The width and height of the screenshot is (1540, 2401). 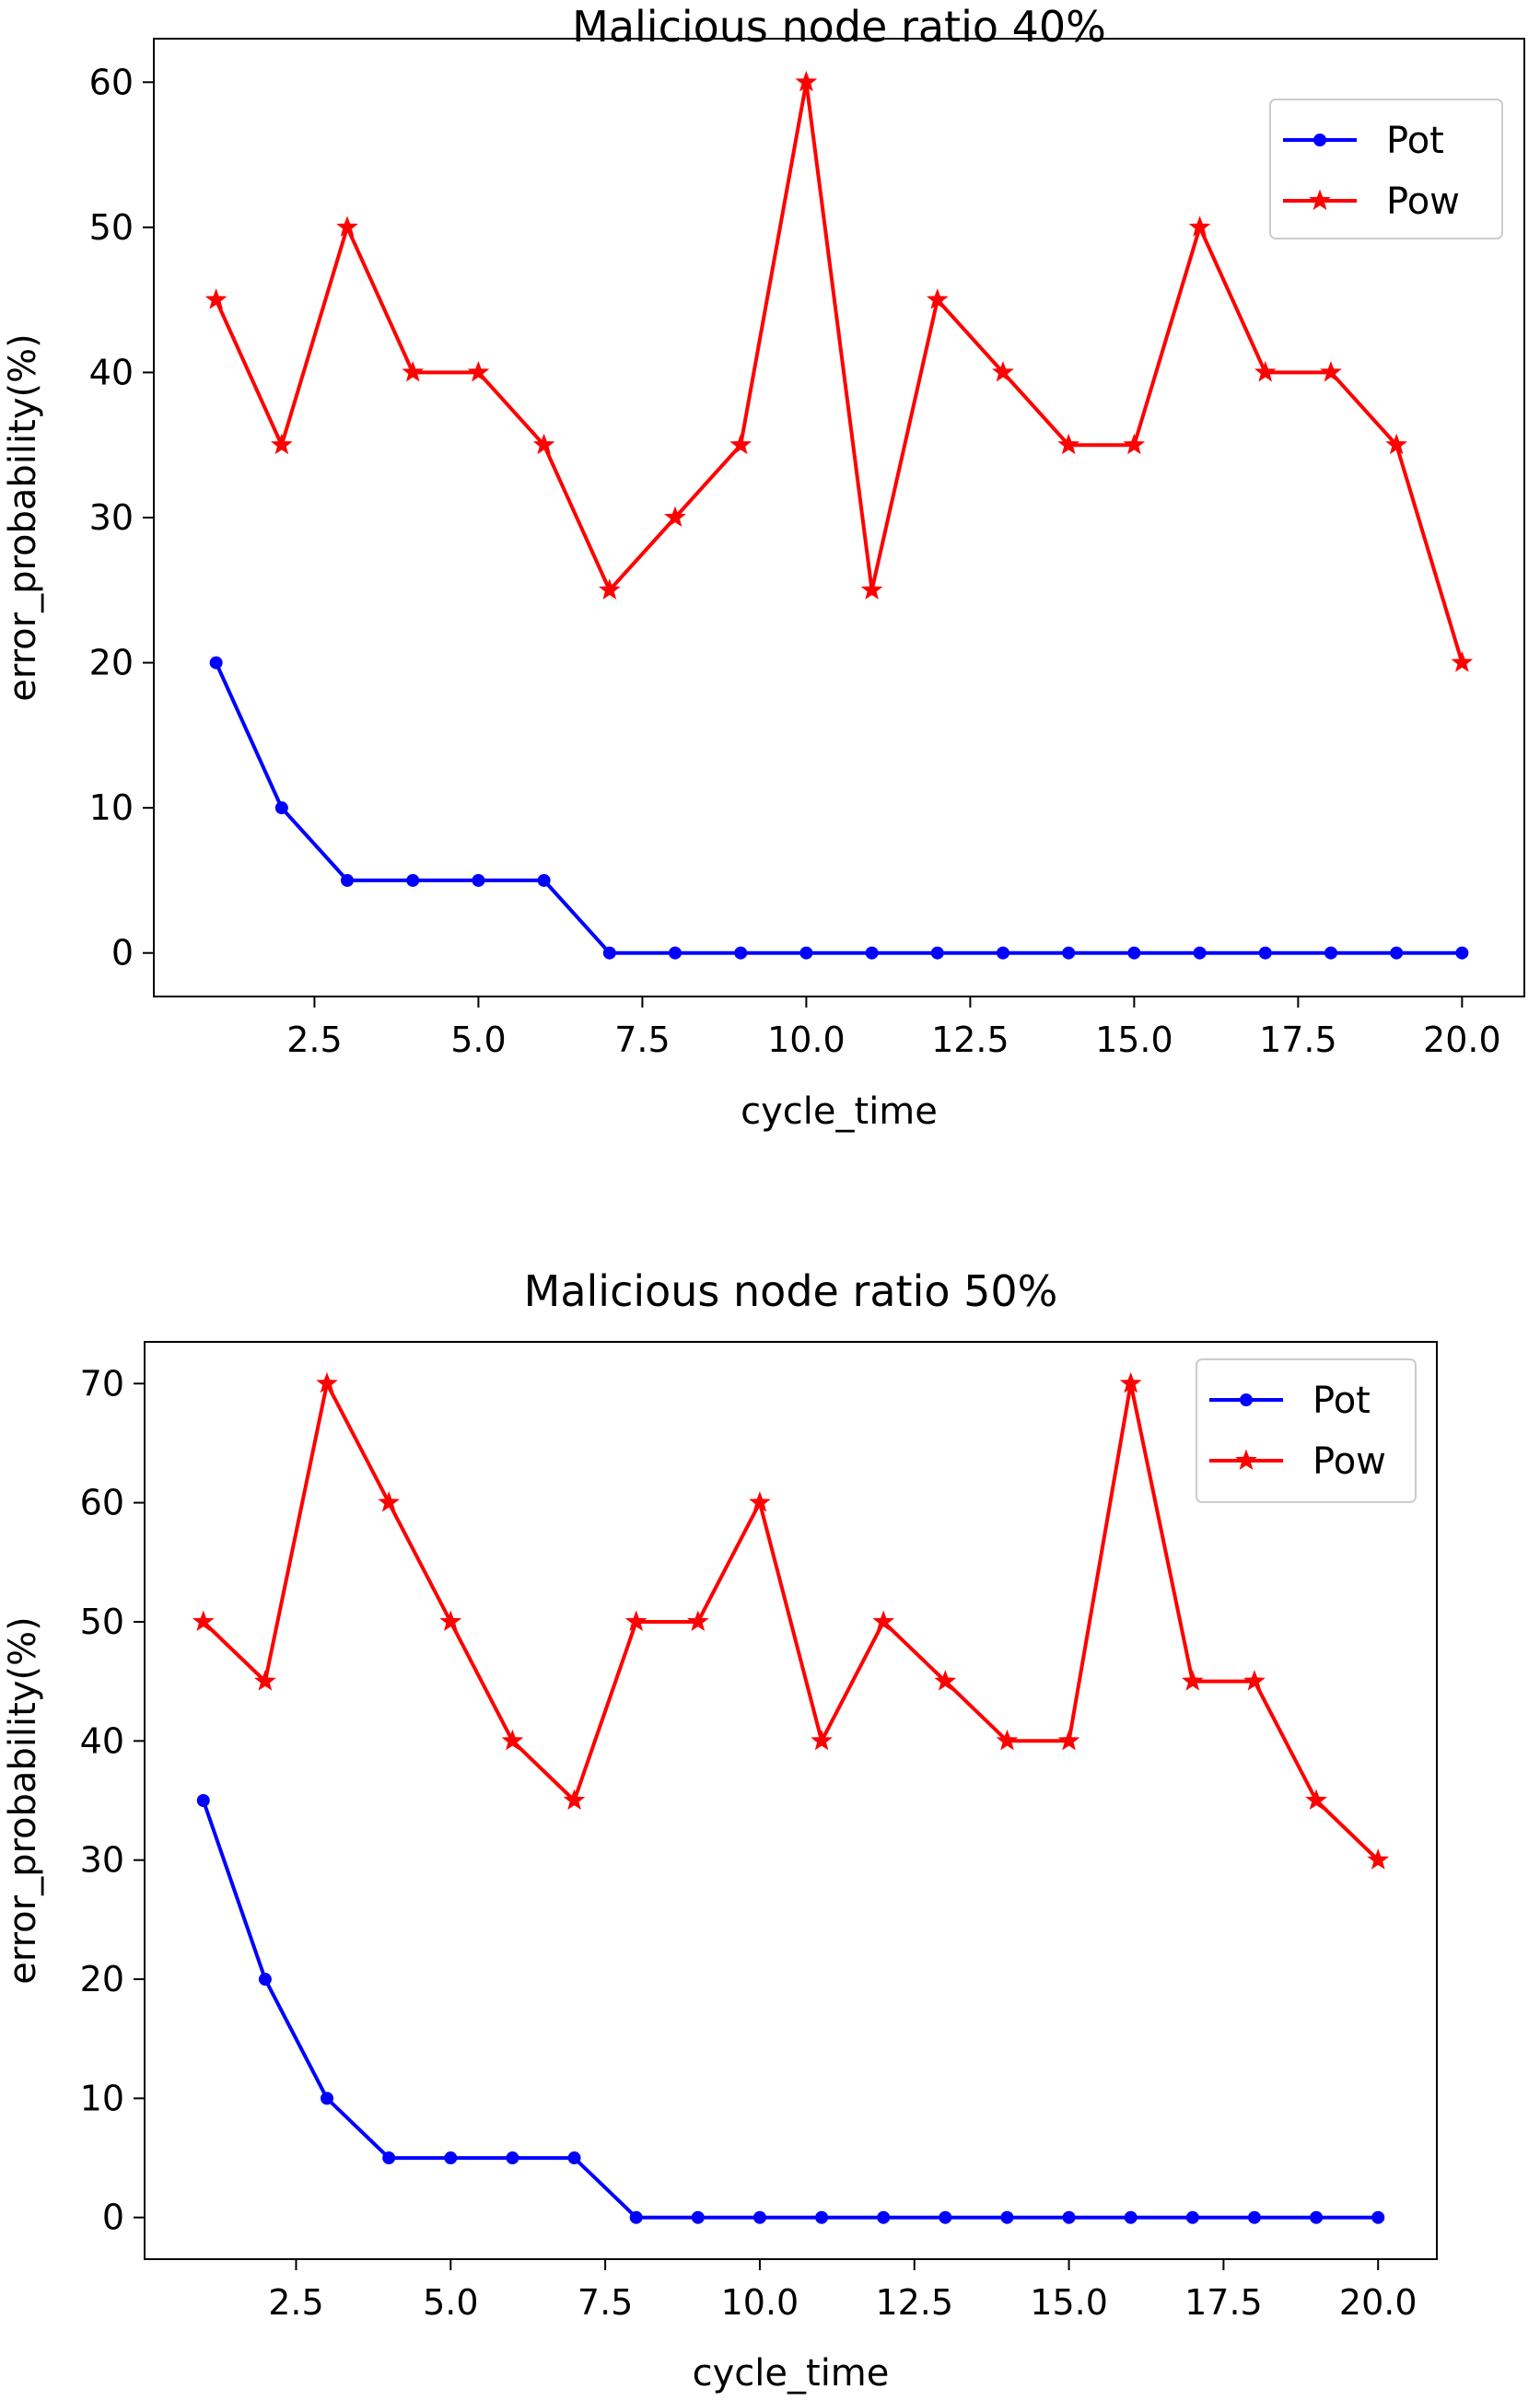 I want to click on y-axis-label: error_probability(%), so click(x=23, y=517).